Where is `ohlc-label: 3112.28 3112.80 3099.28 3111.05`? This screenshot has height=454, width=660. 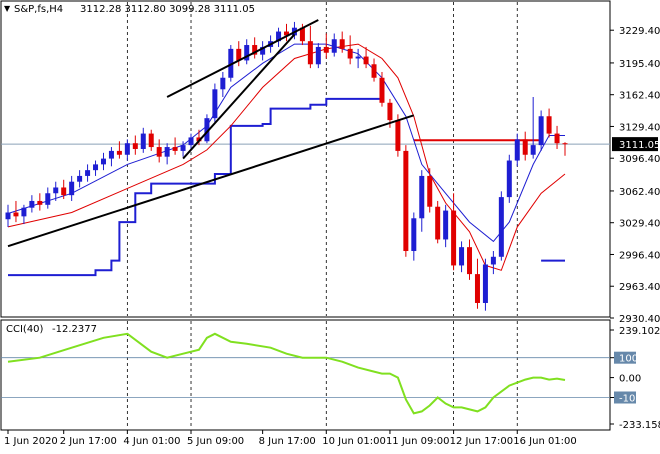 ohlc-label: 3112.28 3112.80 3099.28 3111.05 is located at coordinates (167, 9).